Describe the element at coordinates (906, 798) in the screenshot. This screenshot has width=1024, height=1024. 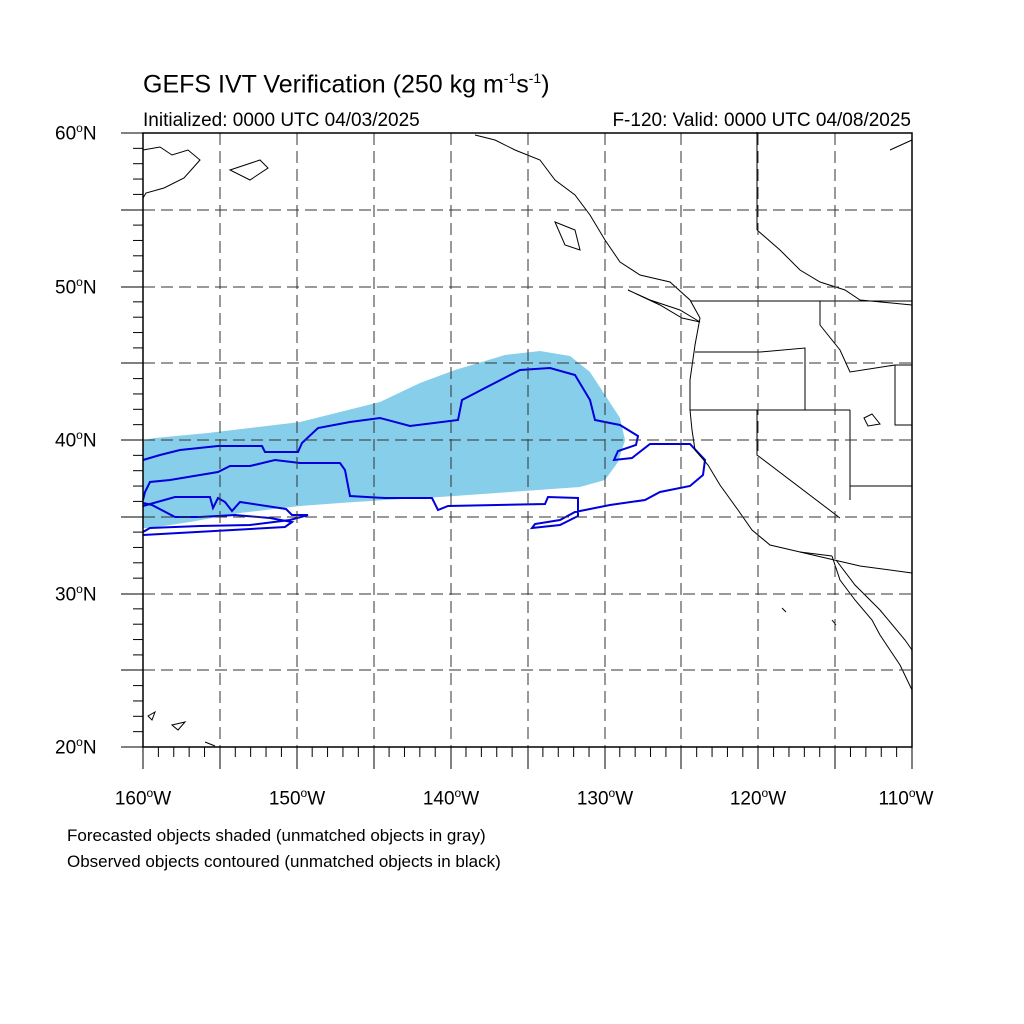
I see `lon-label-110: 110oW` at that location.